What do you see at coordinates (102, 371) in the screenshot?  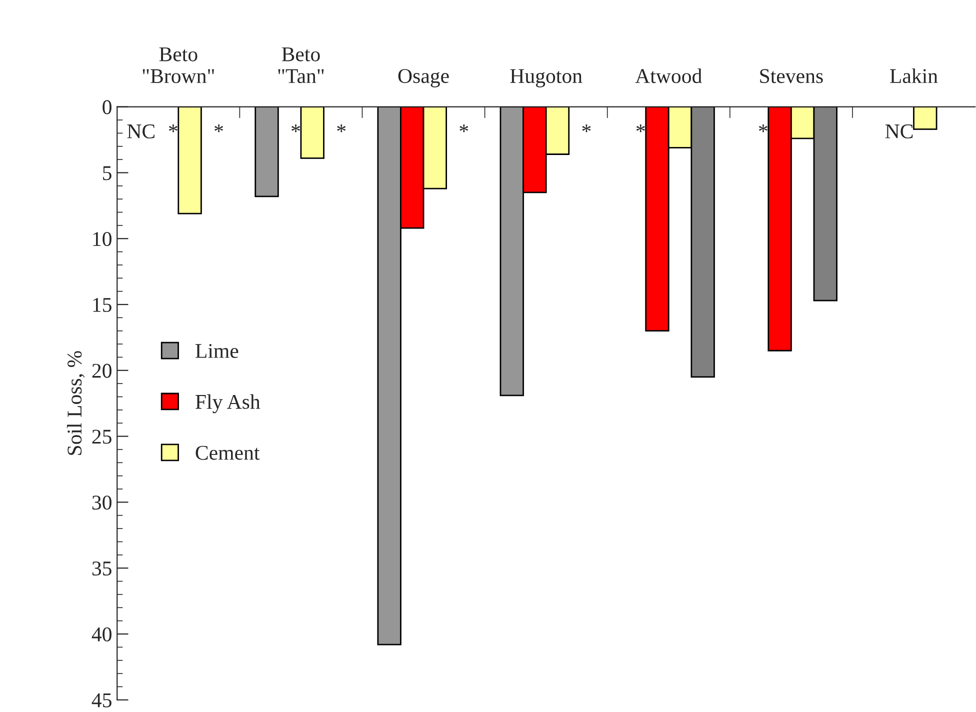 I see `y-tick-label: 20` at bounding box center [102, 371].